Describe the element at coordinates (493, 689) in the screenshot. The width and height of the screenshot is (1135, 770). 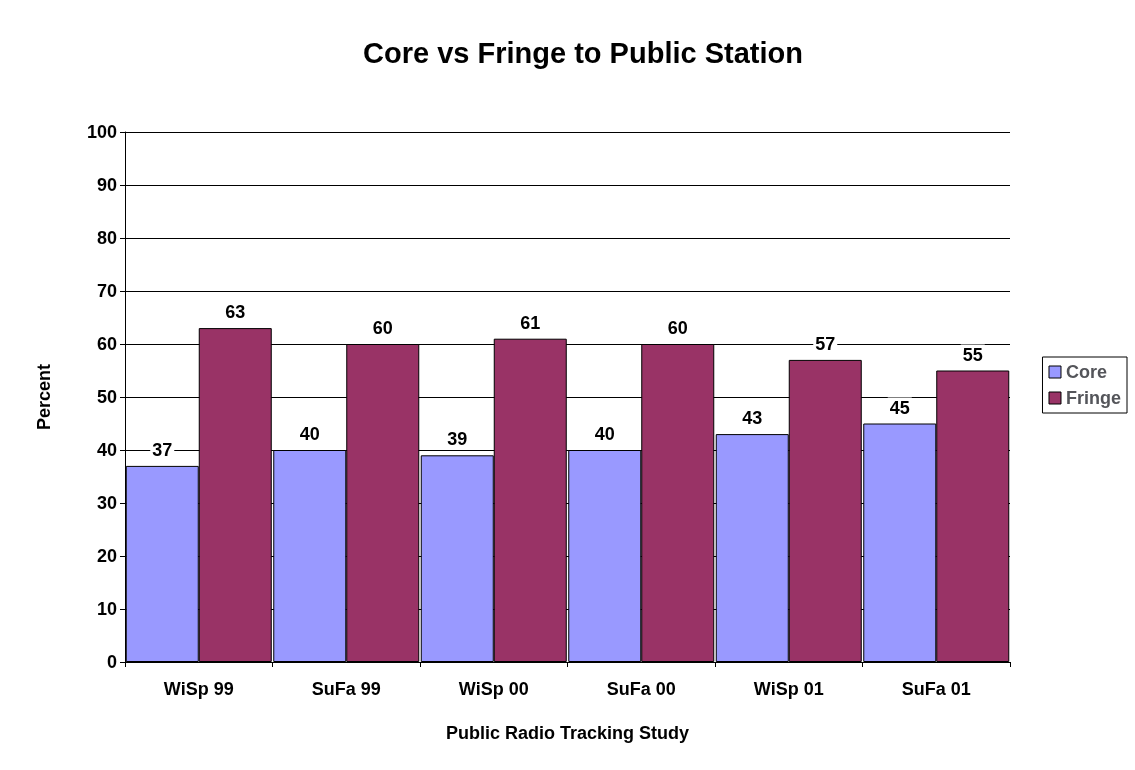
I see `x-tick-label: WiSp 00` at that location.